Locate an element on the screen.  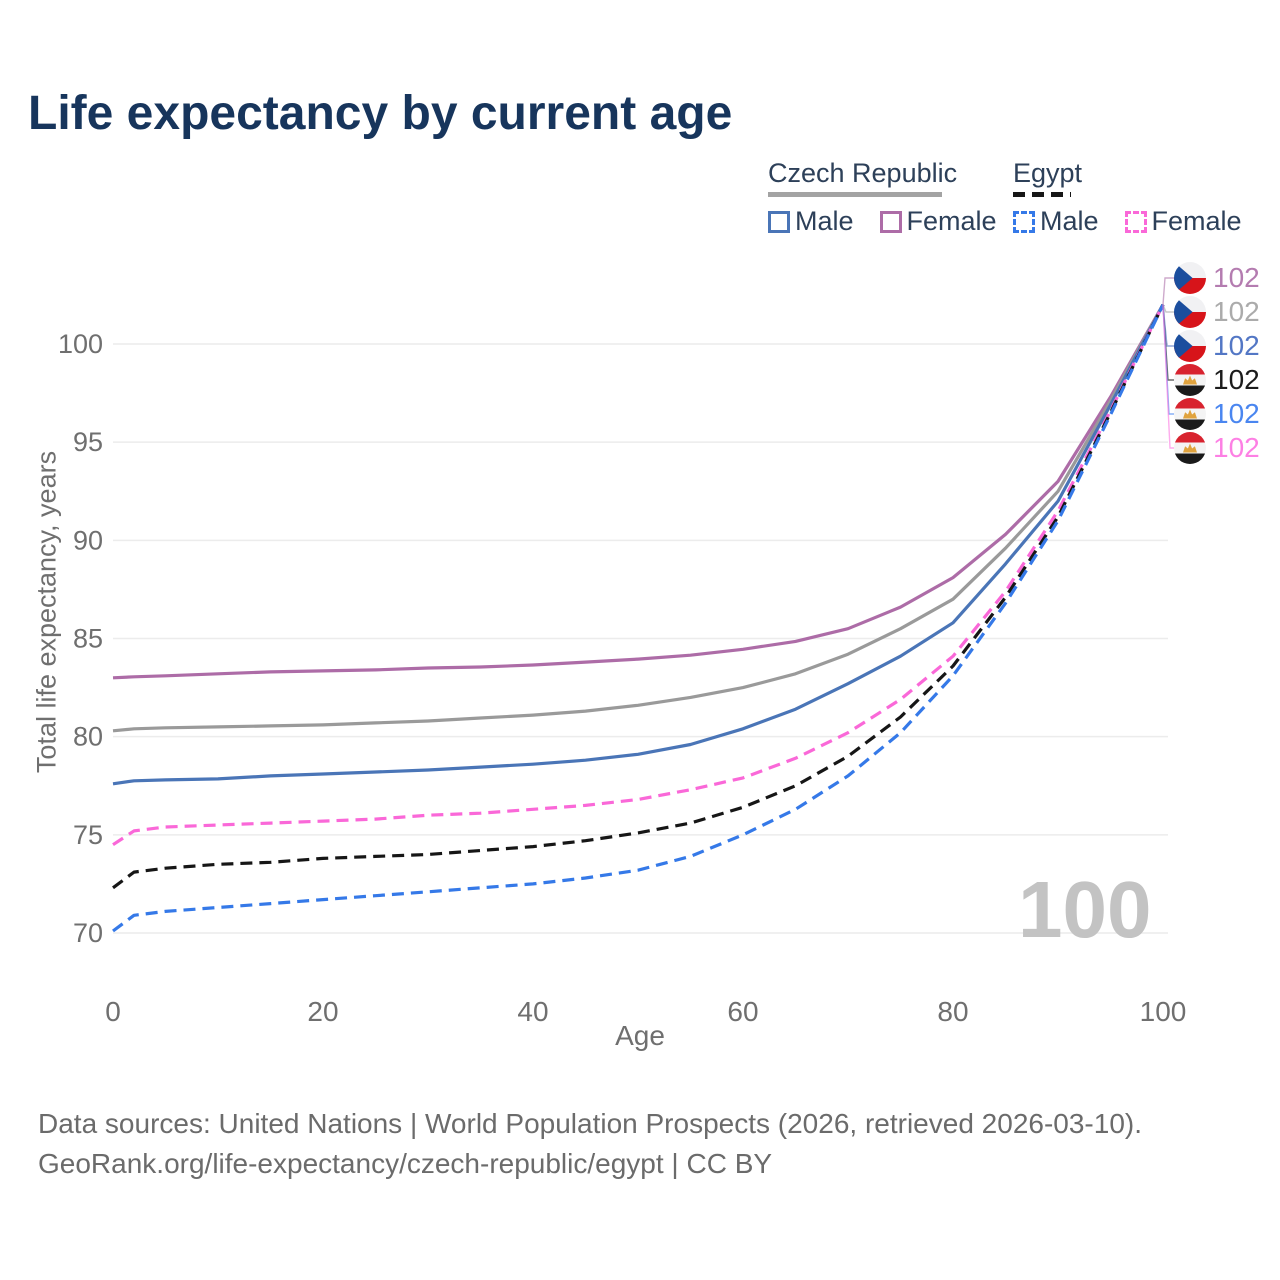
x-tick-40: 40 is located at coordinates (532, 1011).